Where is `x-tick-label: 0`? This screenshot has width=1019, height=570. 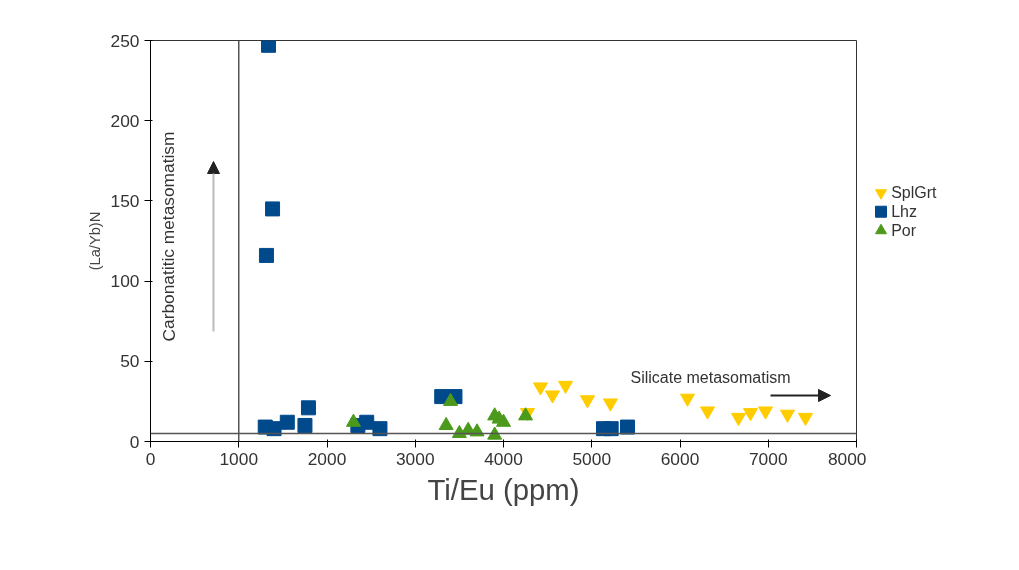
x-tick-label: 0 is located at coordinates (150, 458).